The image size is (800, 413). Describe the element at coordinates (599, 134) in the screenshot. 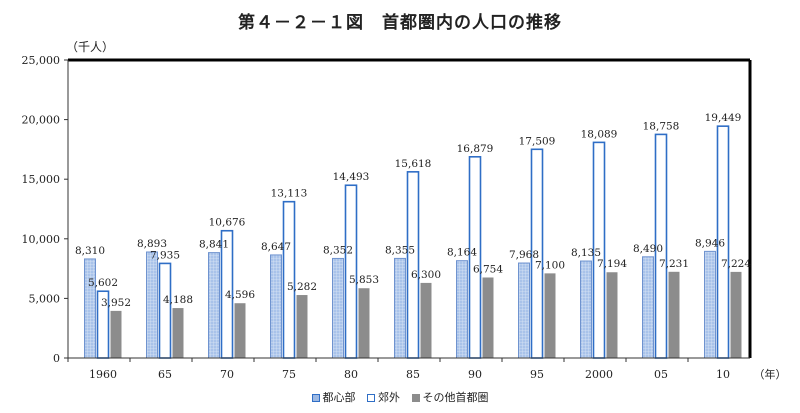

I see `data-label: 18,089` at that location.